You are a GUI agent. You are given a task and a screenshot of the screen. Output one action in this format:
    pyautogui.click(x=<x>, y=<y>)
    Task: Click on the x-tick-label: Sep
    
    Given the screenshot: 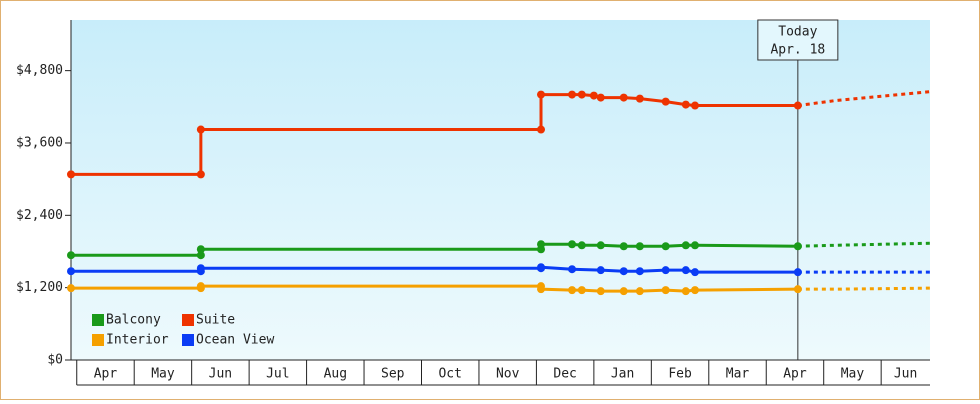 What is the action you would take?
    pyautogui.click(x=393, y=374)
    